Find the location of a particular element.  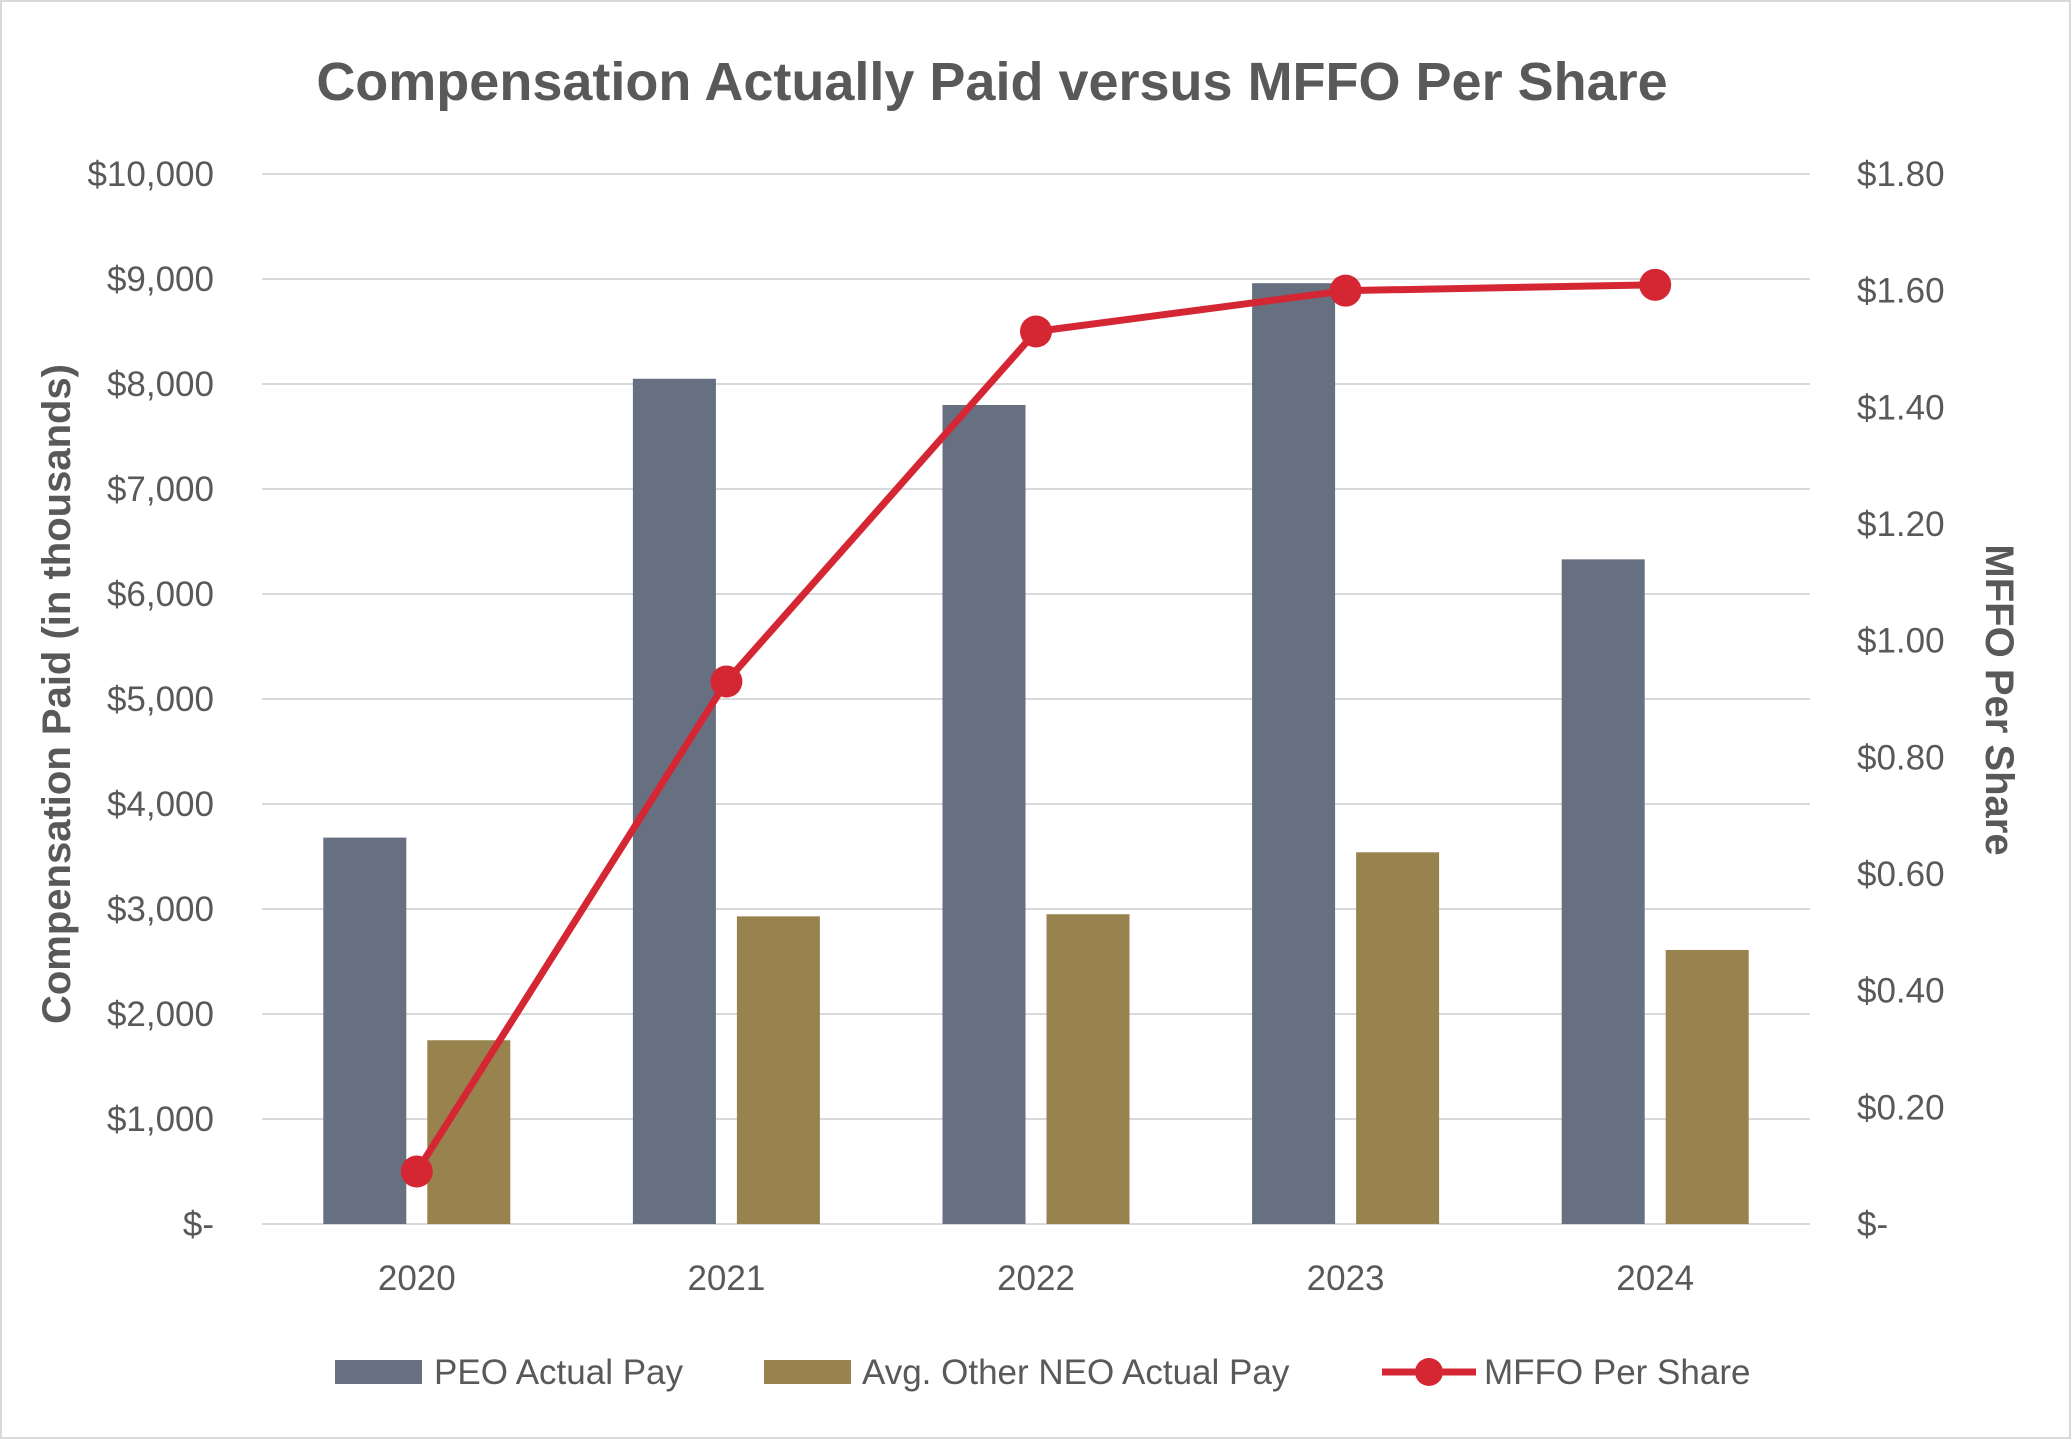

x-tick-label: 2021 is located at coordinates (726, 1278).